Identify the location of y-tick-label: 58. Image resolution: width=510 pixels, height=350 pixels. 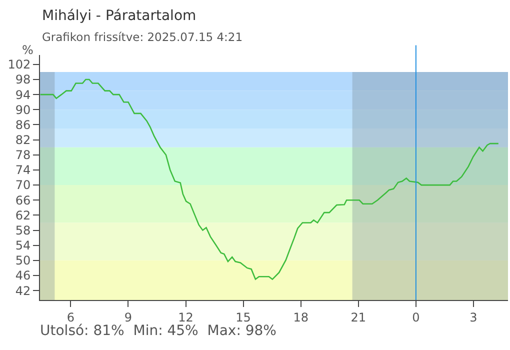
(23, 230).